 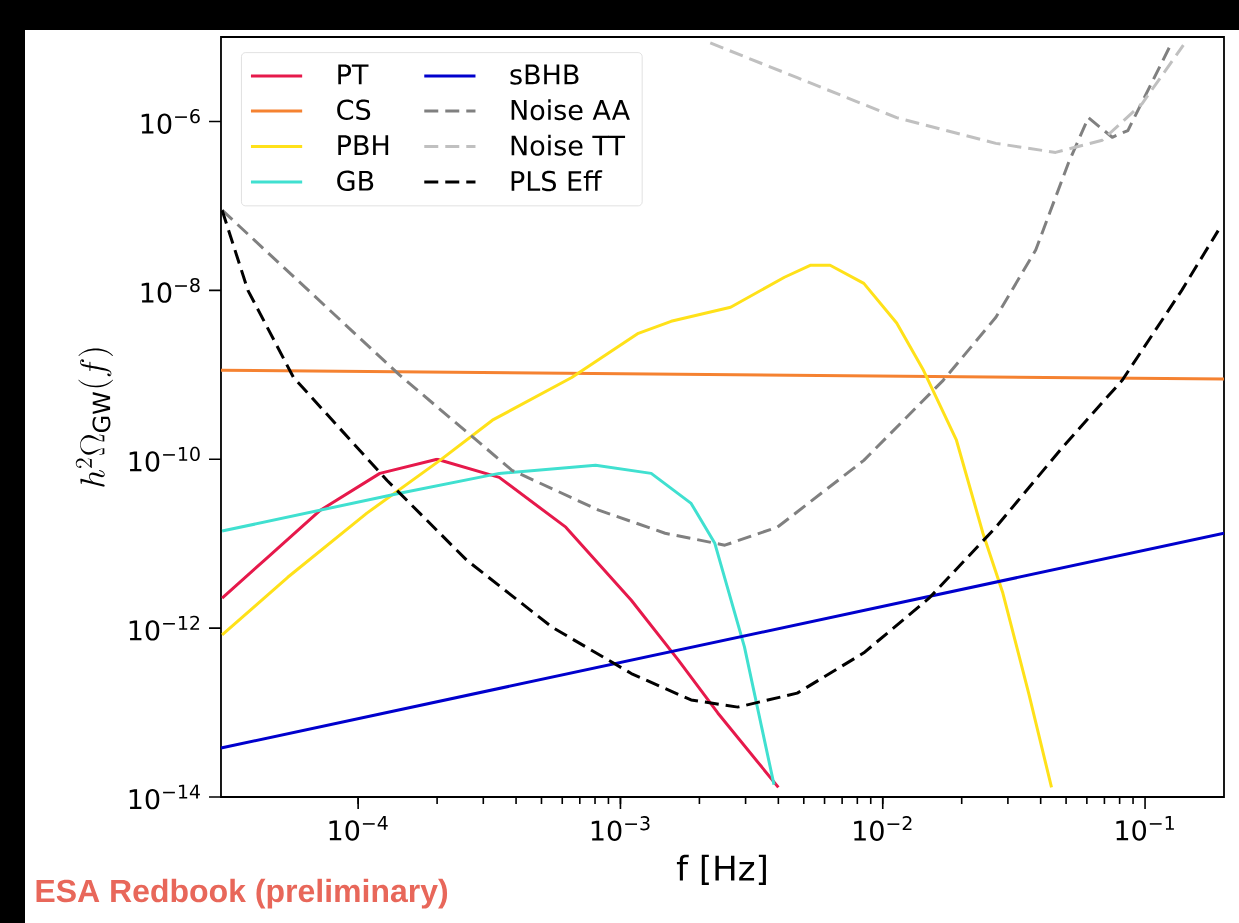 What do you see at coordinates (170, 121) in the screenshot?
I see `y-tick-label: 10$^{−6}$` at bounding box center [170, 121].